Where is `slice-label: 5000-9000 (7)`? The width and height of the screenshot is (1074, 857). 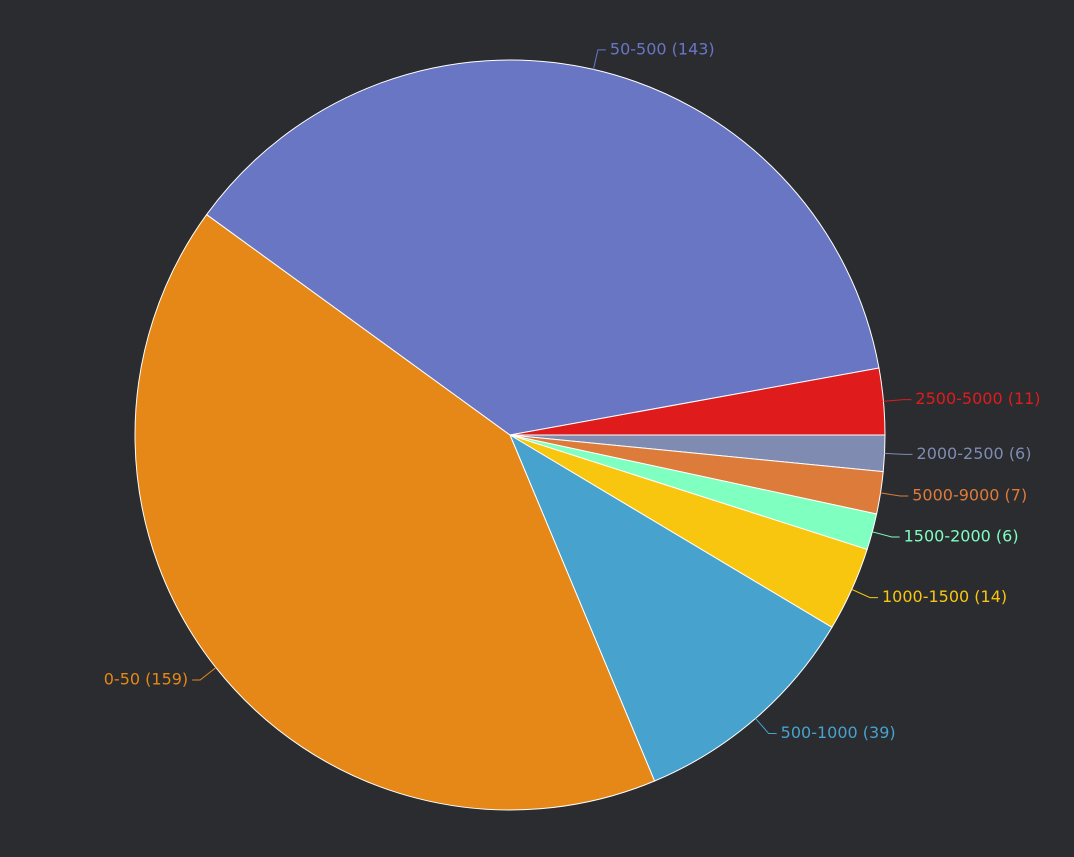 slice-label: 5000-9000 (7) is located at coordinates (969, 494).